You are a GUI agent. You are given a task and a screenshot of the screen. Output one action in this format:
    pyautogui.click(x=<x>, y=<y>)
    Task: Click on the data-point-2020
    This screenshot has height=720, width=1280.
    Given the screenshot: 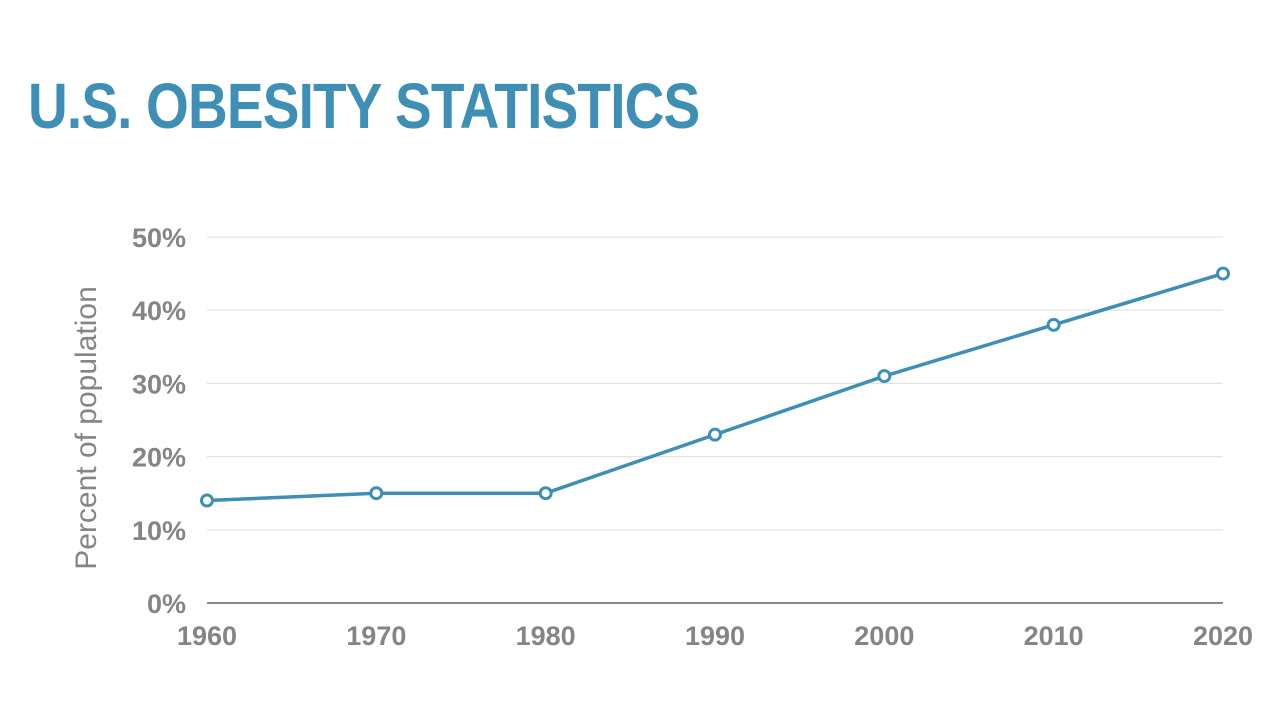 What is the action you would take?
    pyautogui.click(x=1223, y=273)
    